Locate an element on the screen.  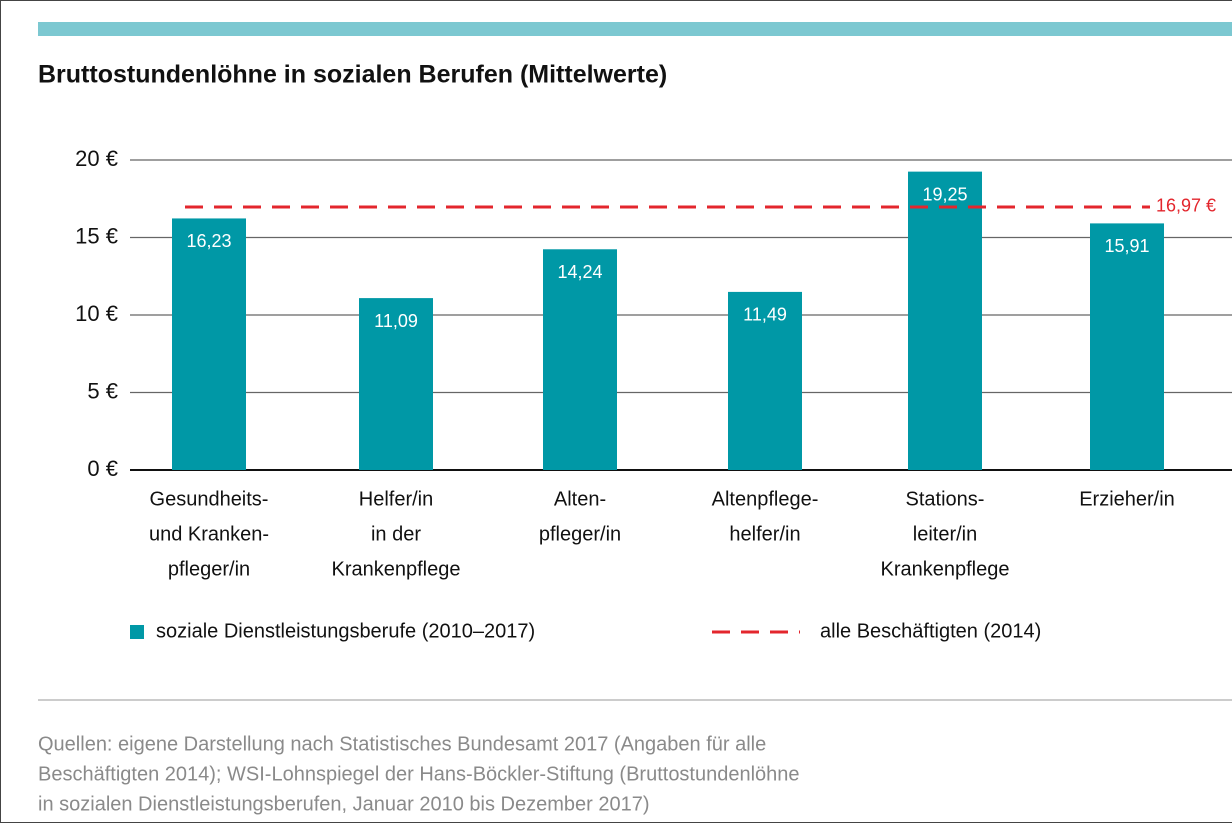
top-band is located at coordinates (635, 29).